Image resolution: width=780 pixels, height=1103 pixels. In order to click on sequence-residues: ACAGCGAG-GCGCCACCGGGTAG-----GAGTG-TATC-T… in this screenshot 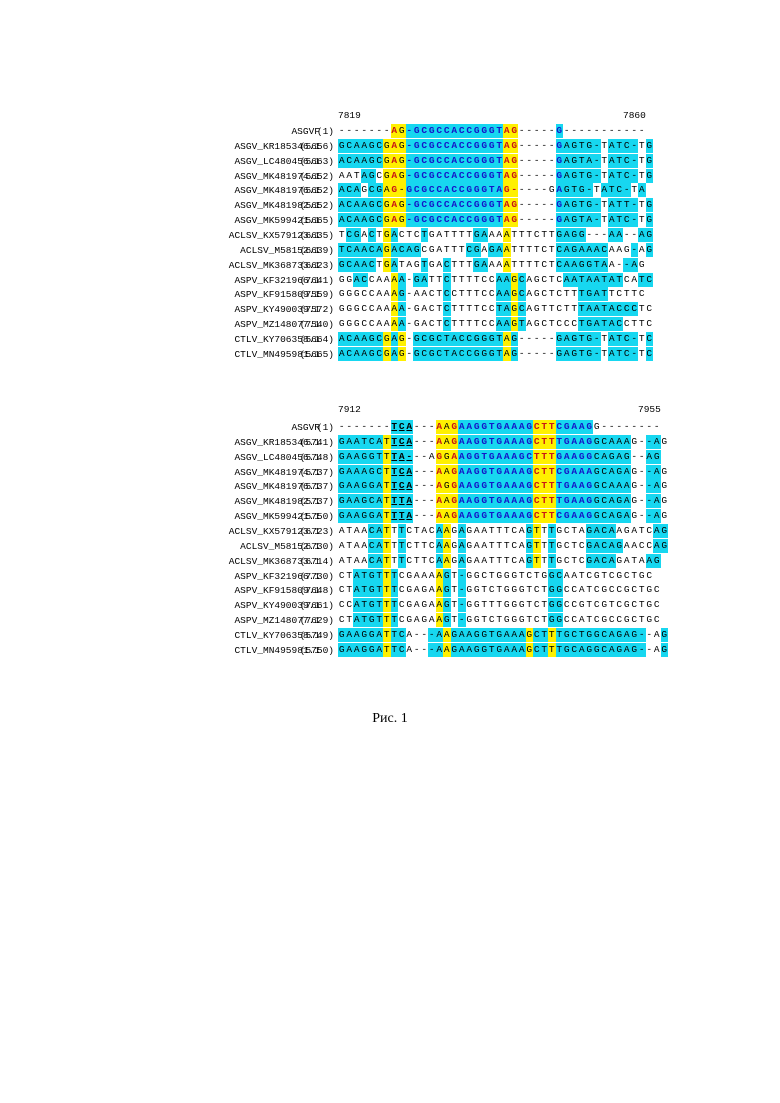, I will do `click(492, 190)`.